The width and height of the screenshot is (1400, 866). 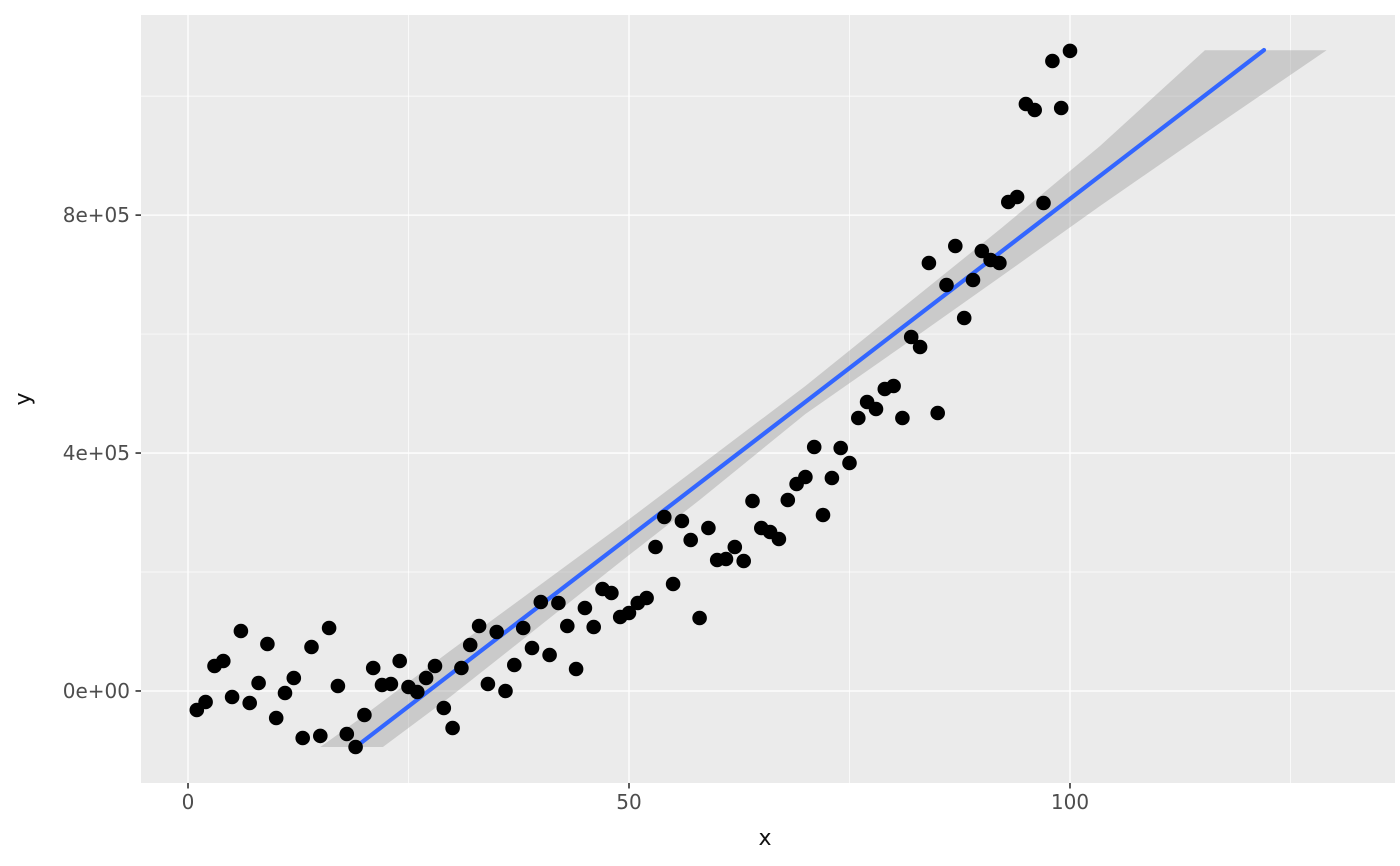 What do you see at coordinates (96, 453) in the screenshot?
I see `y-tick-label: 4e+05` at bounding box center [96, 453].